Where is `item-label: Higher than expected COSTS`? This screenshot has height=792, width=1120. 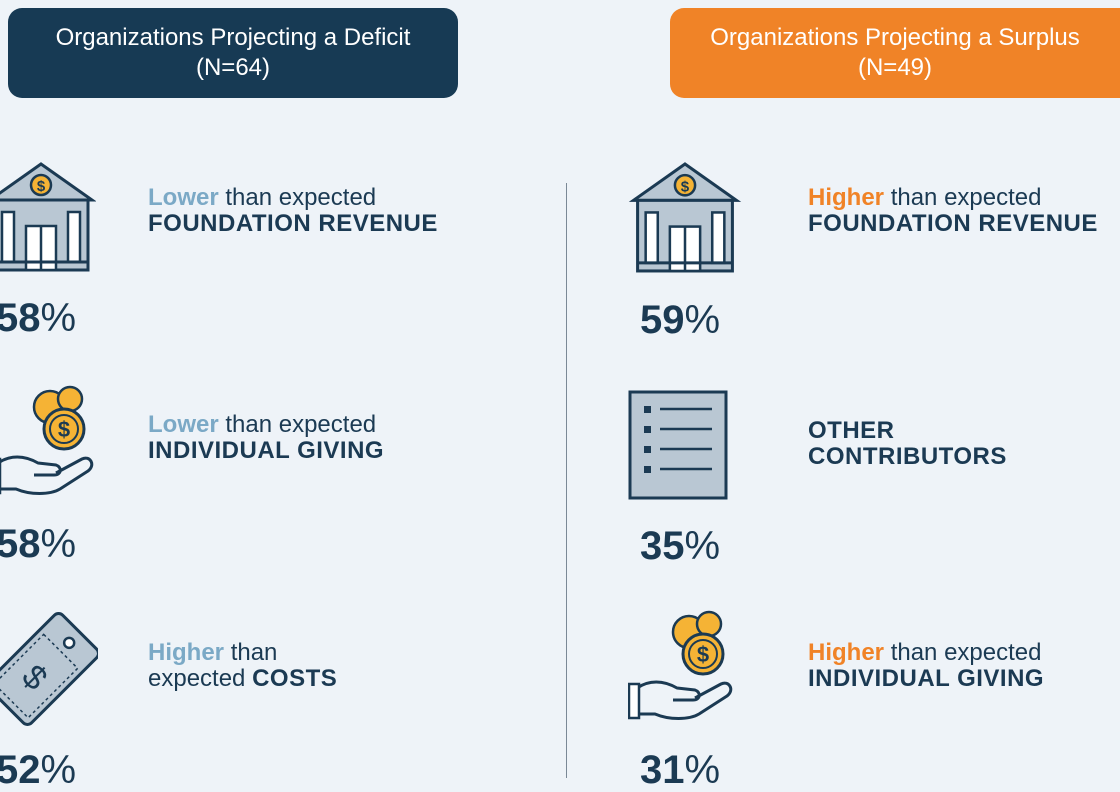 item-label: Higher than expected COSTS is located at coordinates (263, 666).